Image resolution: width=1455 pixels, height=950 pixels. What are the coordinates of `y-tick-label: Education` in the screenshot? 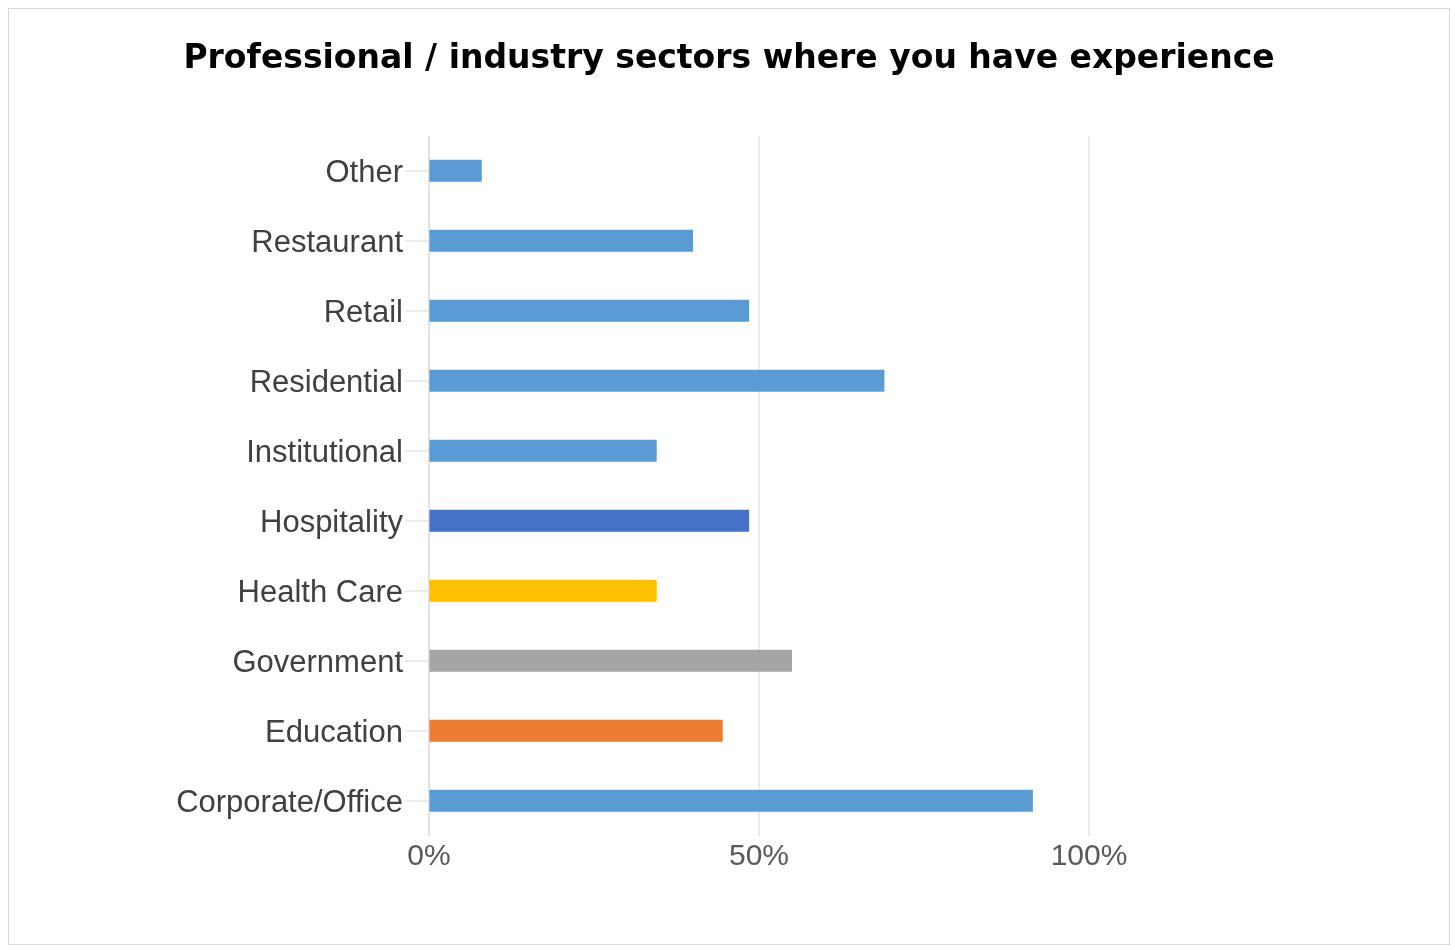 It's located at (334, 732).